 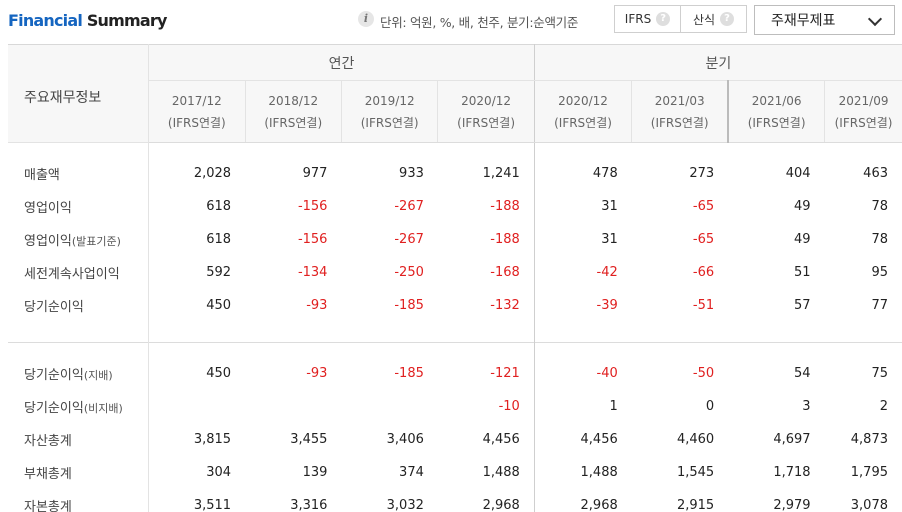 I want to click on table-row: 당기순이익(지배) 450 -93 -185 -121 -40 -50 54 75, so click(x=455, y=373).